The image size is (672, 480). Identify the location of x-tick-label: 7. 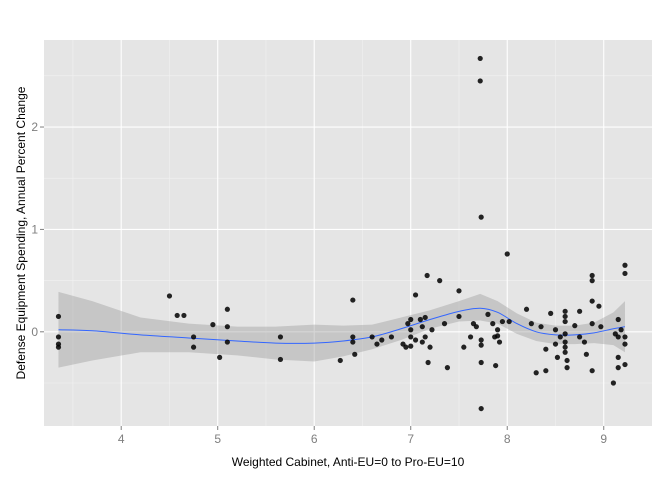
(410, 439).